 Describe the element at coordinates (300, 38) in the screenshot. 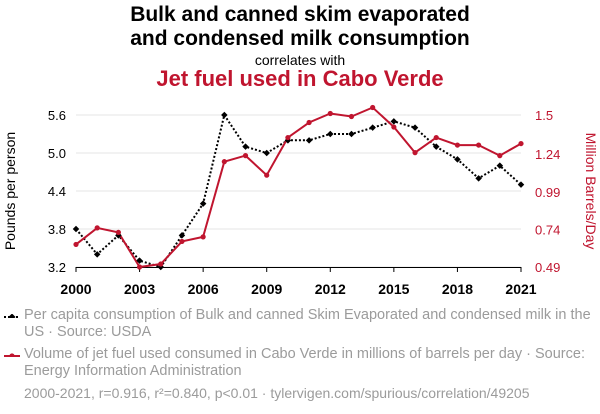

I see `chart-title-line2: and condensed milk consumption` at that location.